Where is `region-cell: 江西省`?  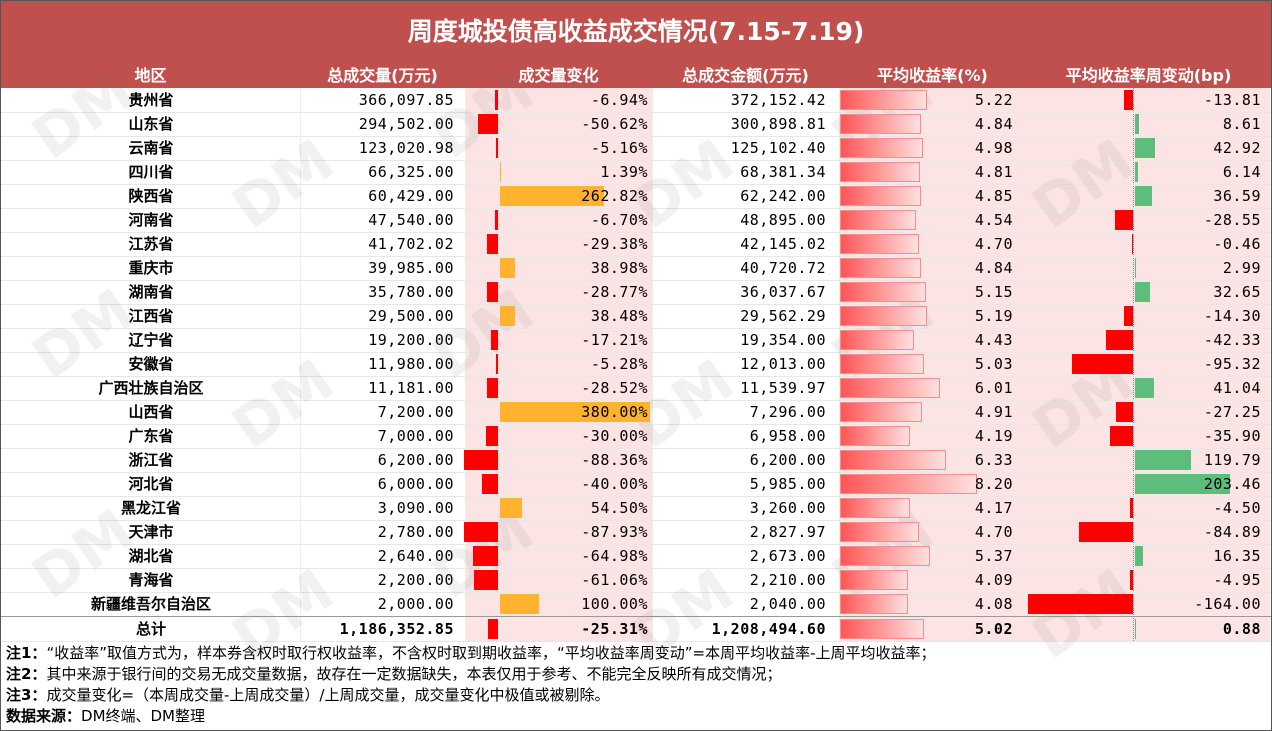
region-cell: 江西省 is located at coordinates (151, 316).